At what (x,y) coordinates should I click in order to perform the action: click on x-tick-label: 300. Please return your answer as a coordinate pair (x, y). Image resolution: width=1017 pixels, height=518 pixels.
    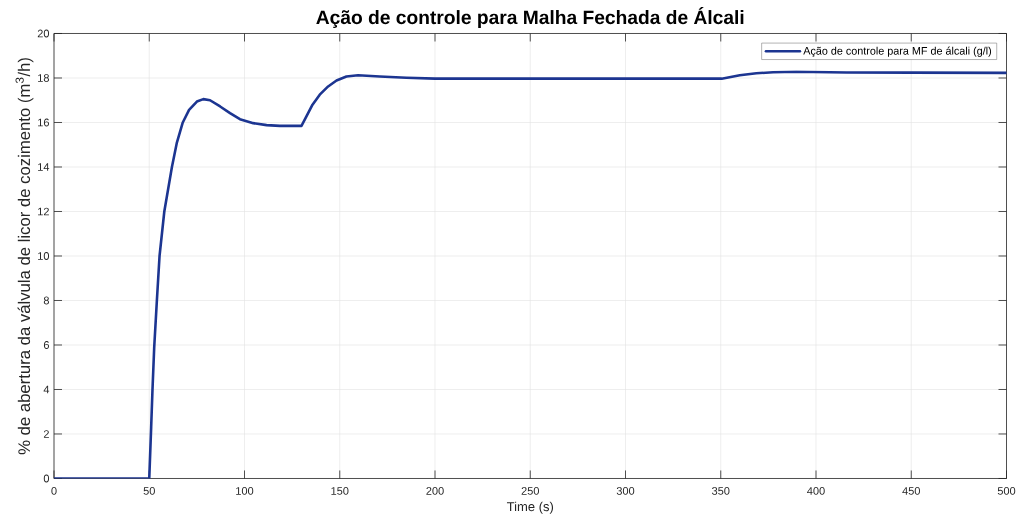
    Looking at the image, I should click on (625, 491).